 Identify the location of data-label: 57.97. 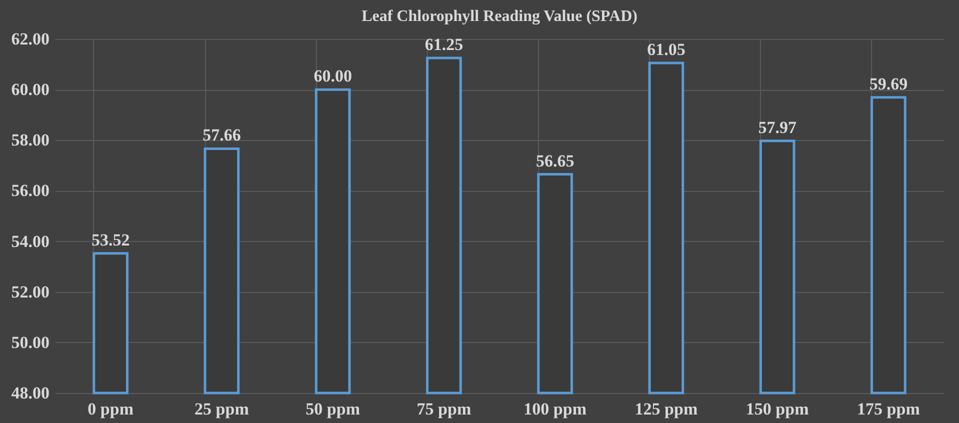
(777, 127).